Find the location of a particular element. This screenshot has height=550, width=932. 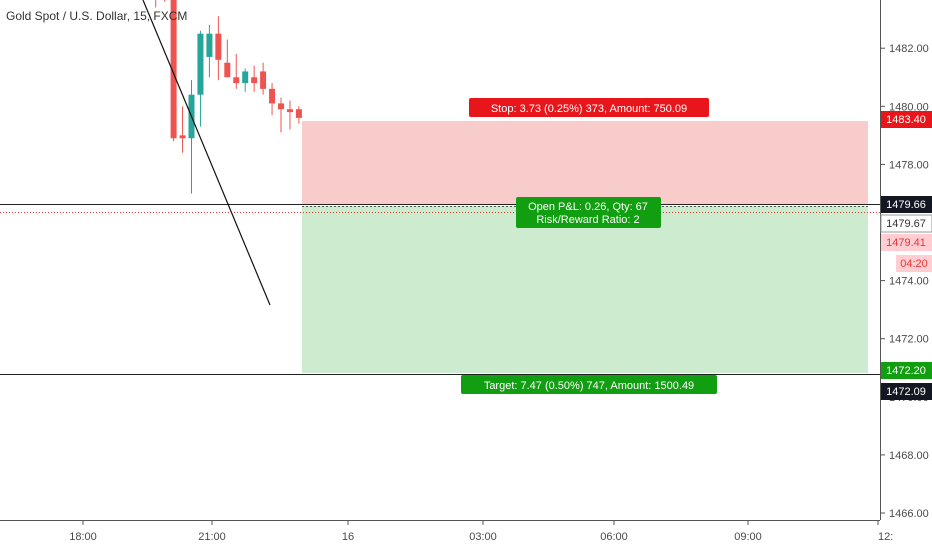

y-tick-label: 1480.00 is located at coordinates (909, 107).